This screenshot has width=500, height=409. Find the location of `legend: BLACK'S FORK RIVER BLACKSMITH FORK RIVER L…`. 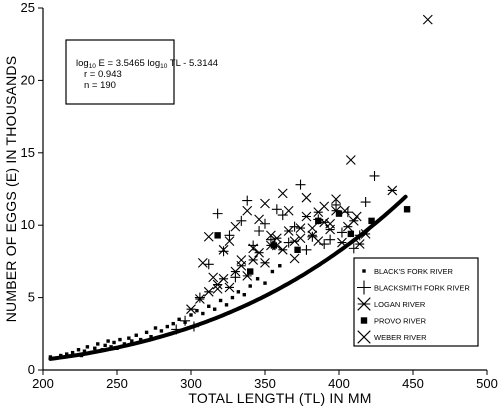

legend: BLACK'S FORK RIVER BLACKSMITH FORK RIVER L… is located at coordinates (416, 302).